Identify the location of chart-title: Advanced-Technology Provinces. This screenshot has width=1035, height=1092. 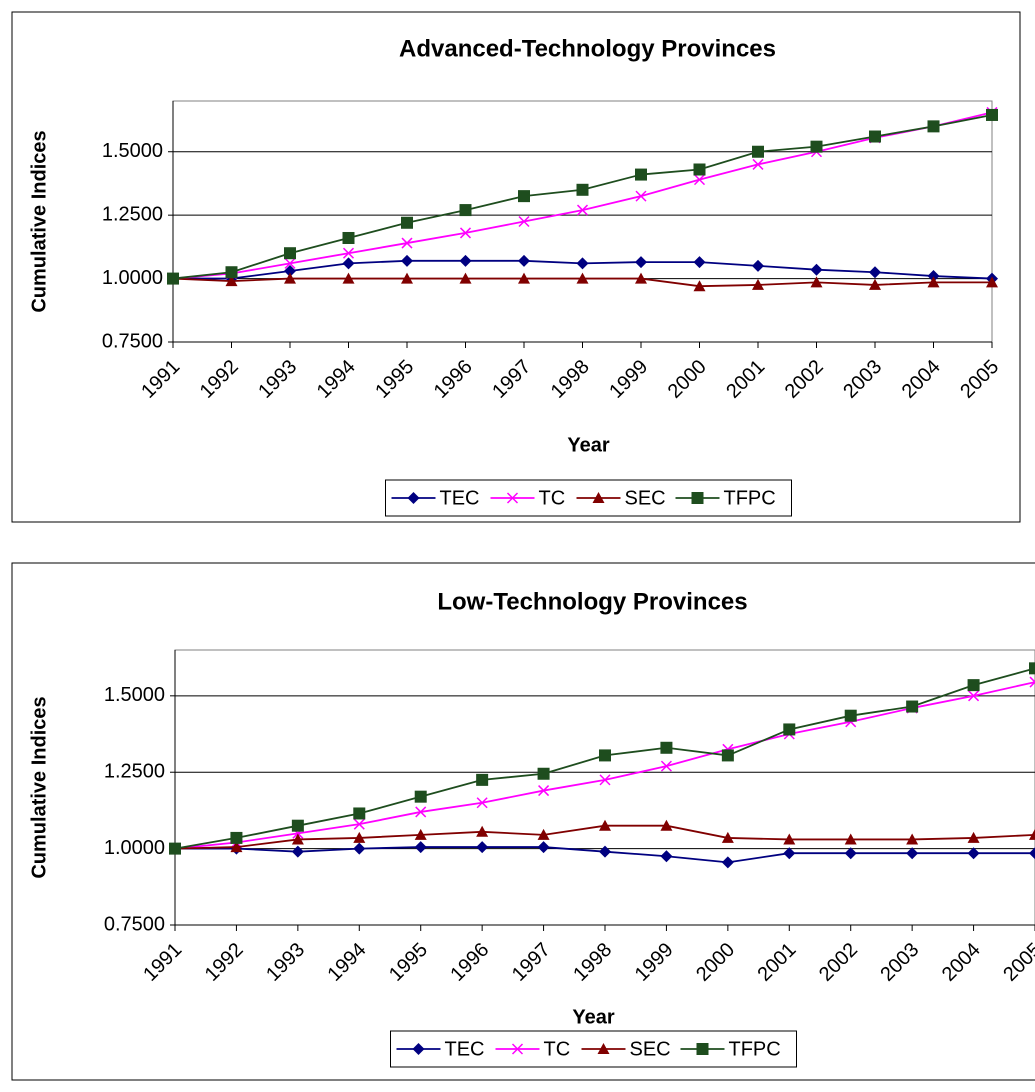
(587, 48).